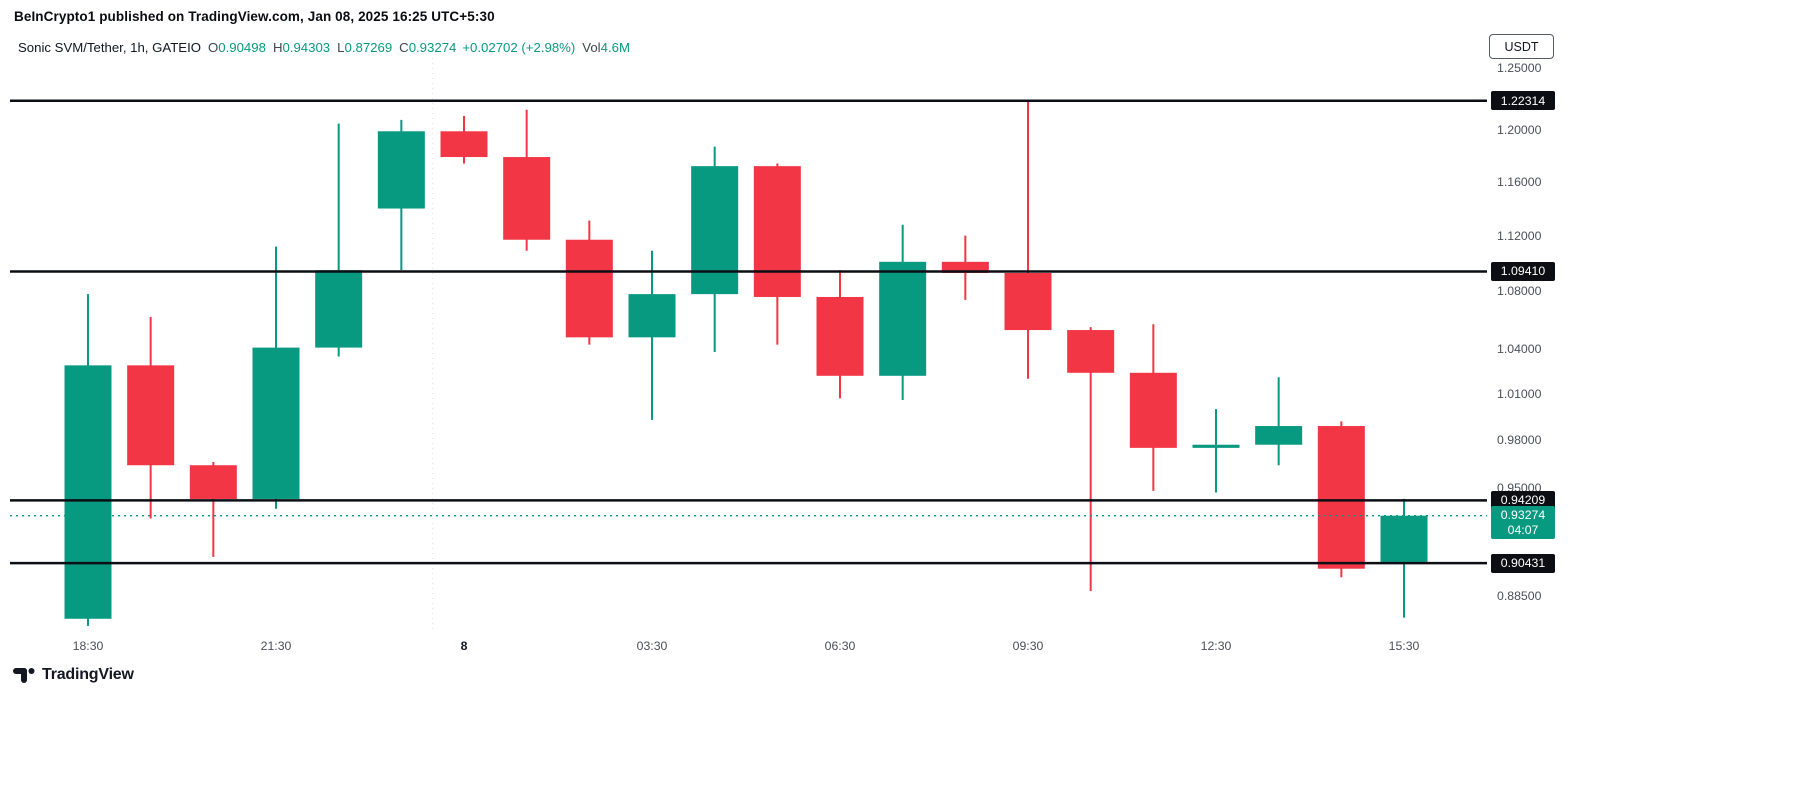  I want to click on time-axis-label: 06:30, so click(840, 646).